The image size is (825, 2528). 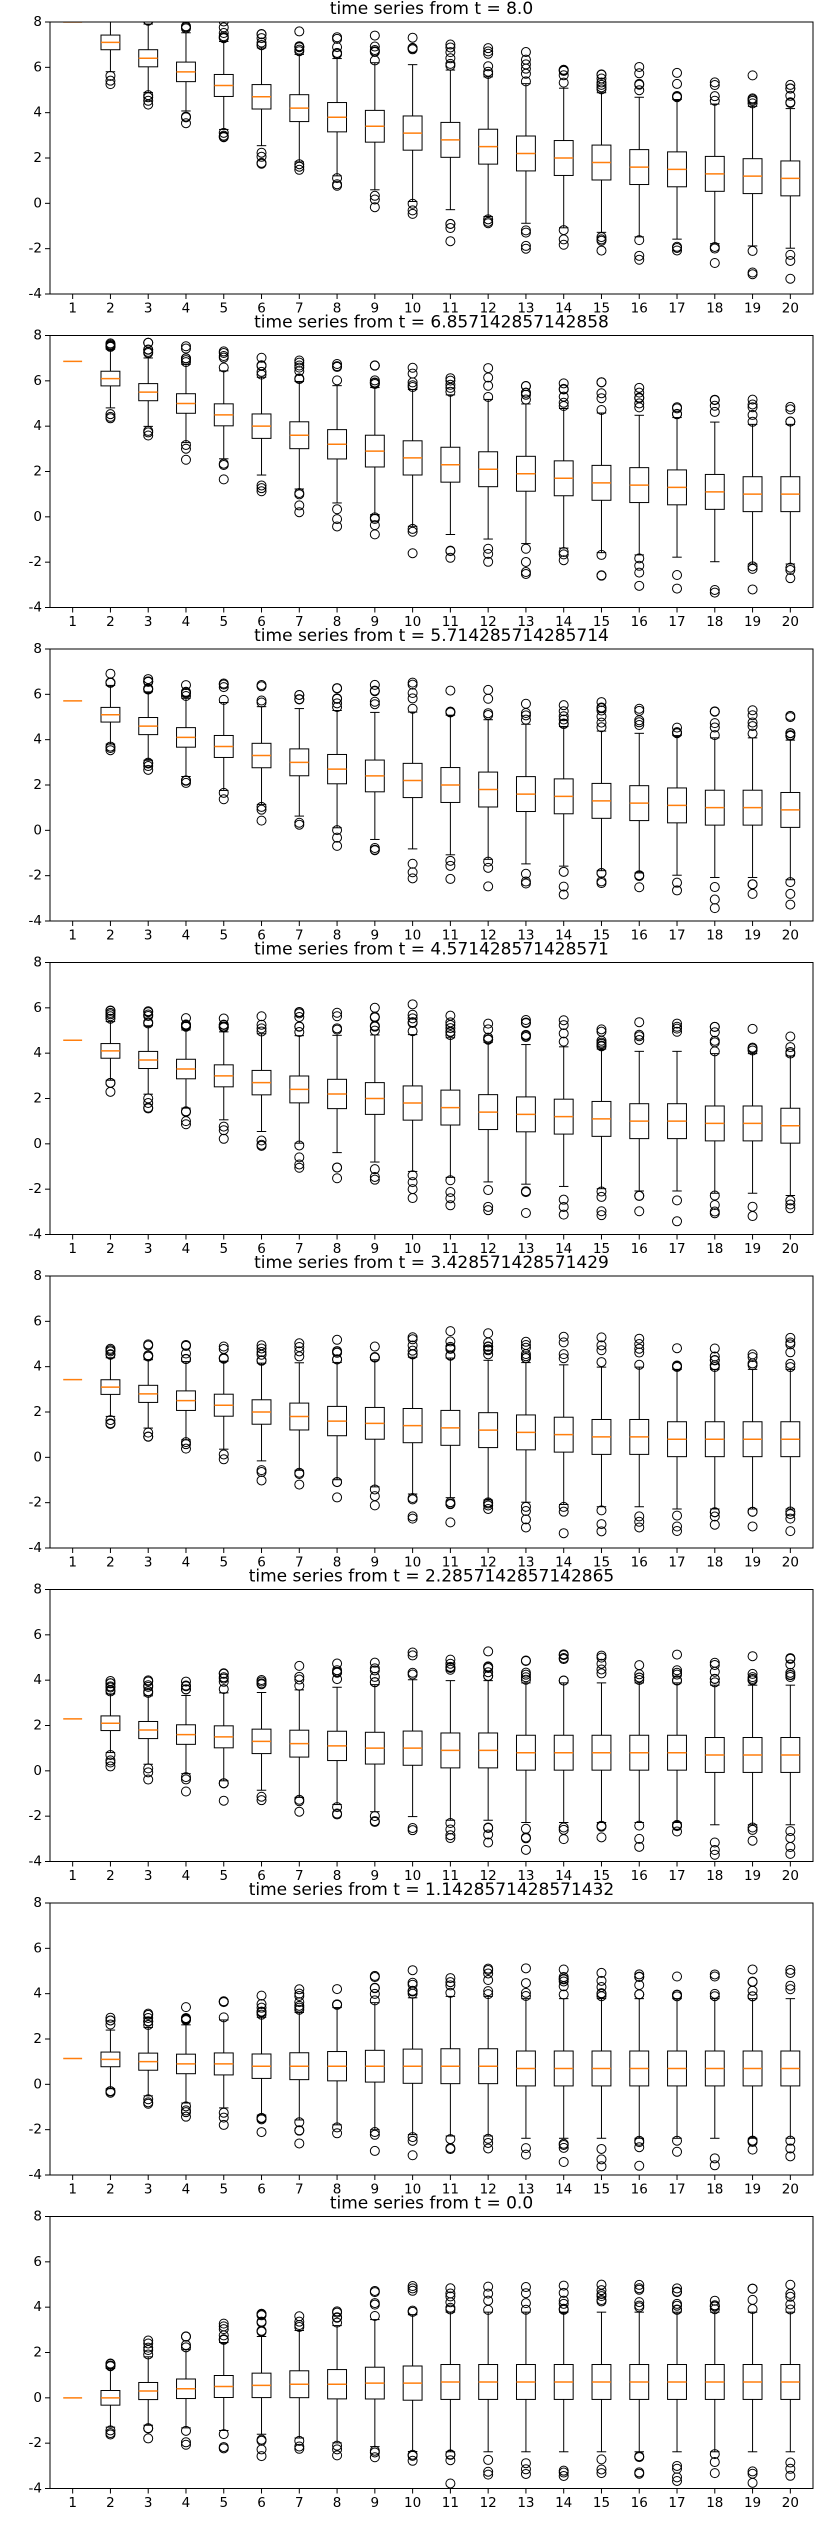 I want to click on y-tick-label: 4, so click(x=37, y=1994).